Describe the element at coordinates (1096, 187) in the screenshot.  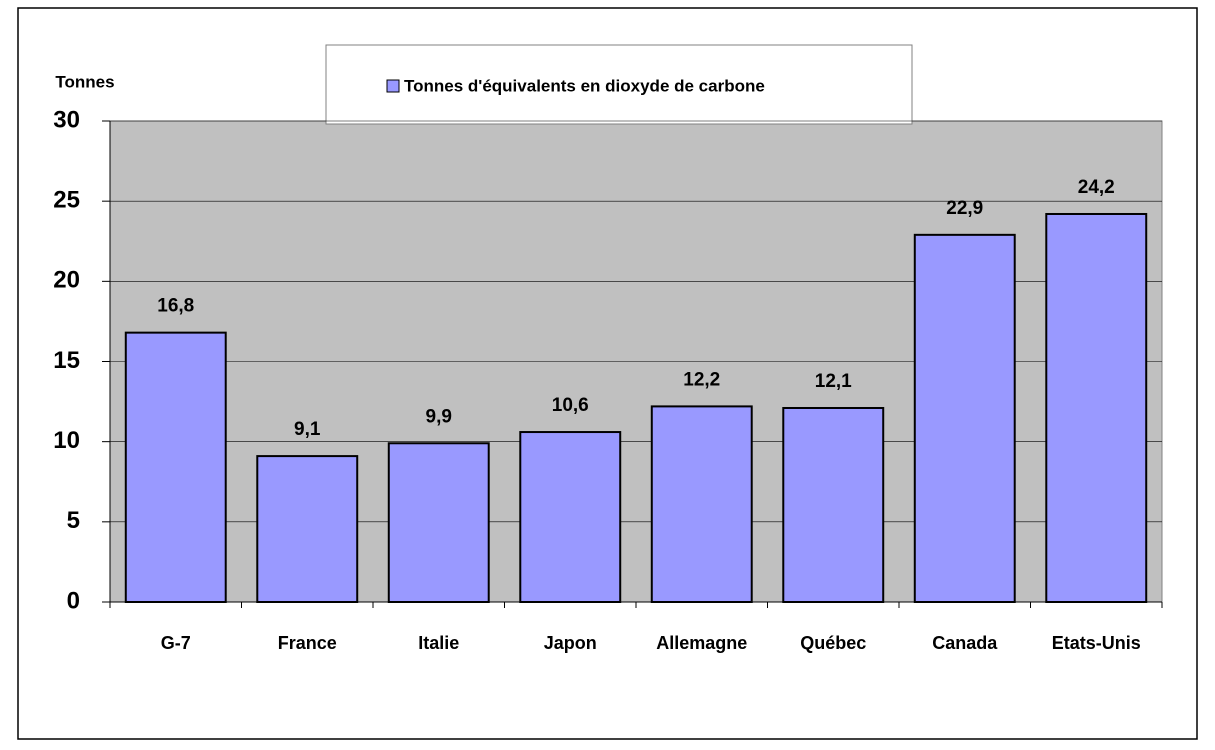
I see `value-label: 24,2` at that location.